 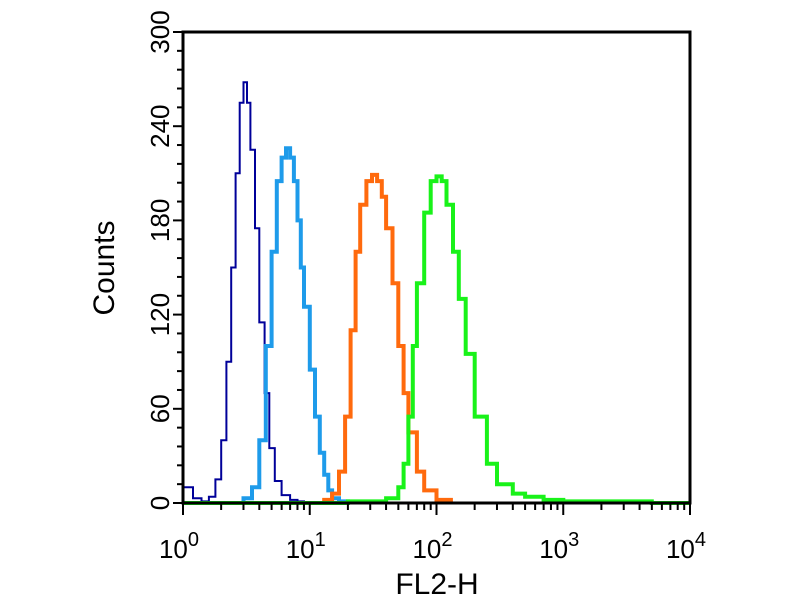 I want to click on y-tick-label: 60, so click(x=160, y=408).